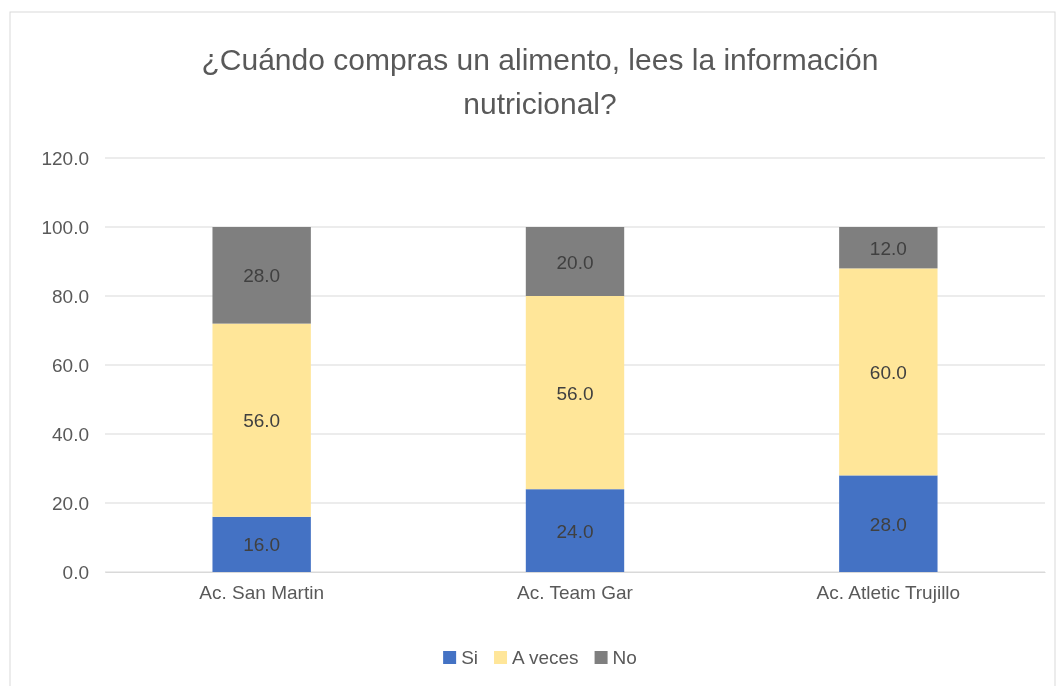 The width and height of the screenshot is (1060, 686). I want to click on y-tick-label: 0.0, so click(75, 572).